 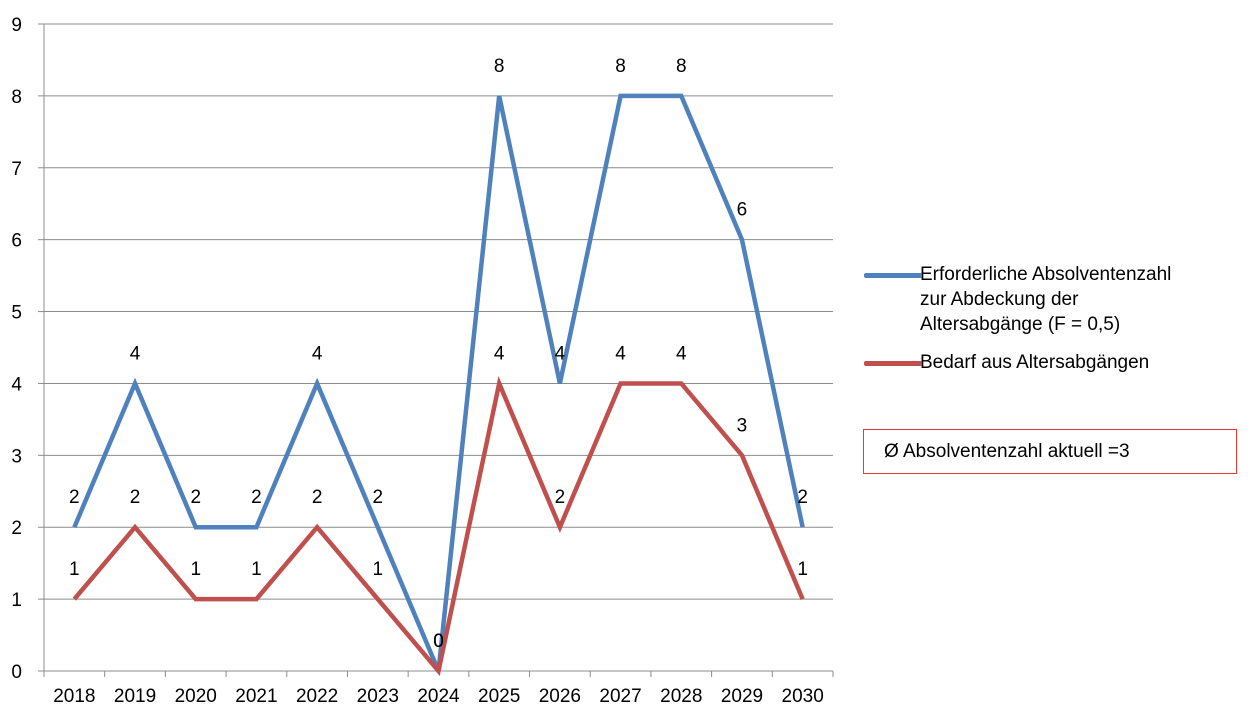 What do you see at coordinates (560, 696) in the screenshot?
I see `x-tick-label-2026: 2026` at bounding box center [560, 696].